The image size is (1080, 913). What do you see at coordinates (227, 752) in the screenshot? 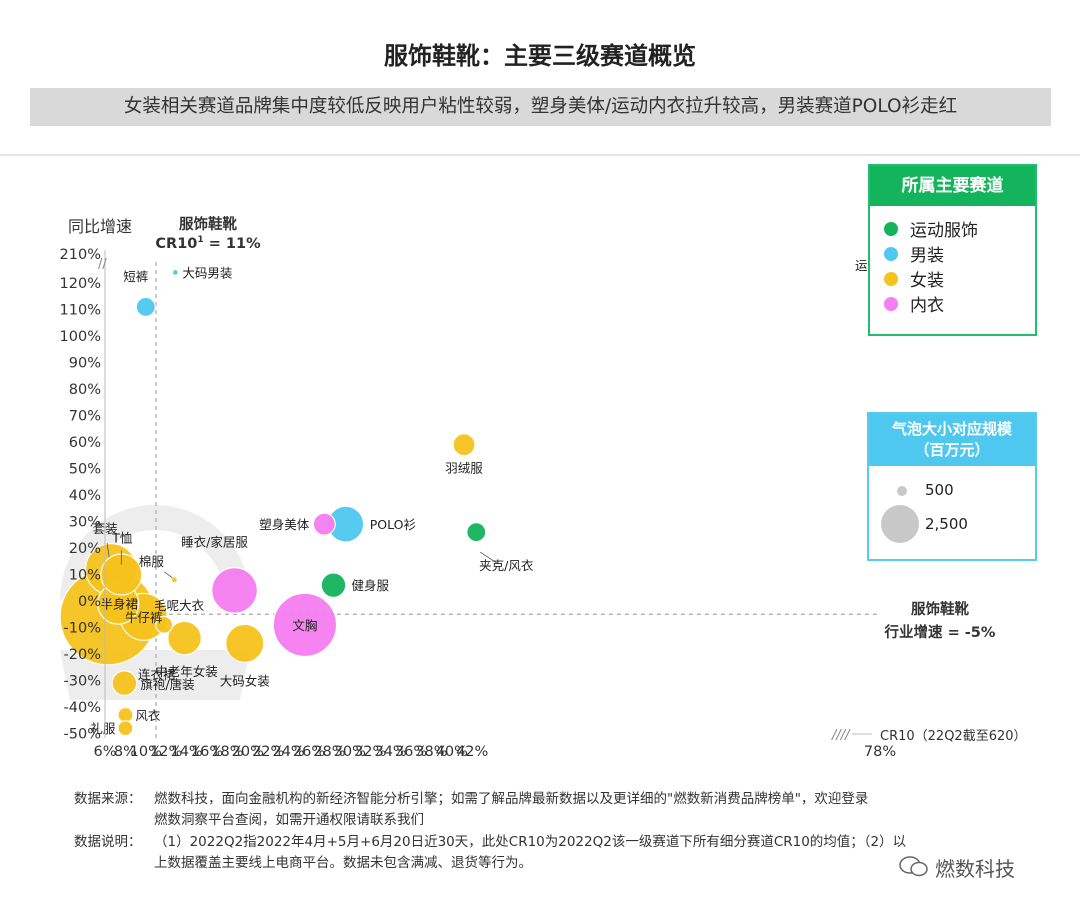
I see `x-tick-label: 18%` at bounding box center [227, 752].